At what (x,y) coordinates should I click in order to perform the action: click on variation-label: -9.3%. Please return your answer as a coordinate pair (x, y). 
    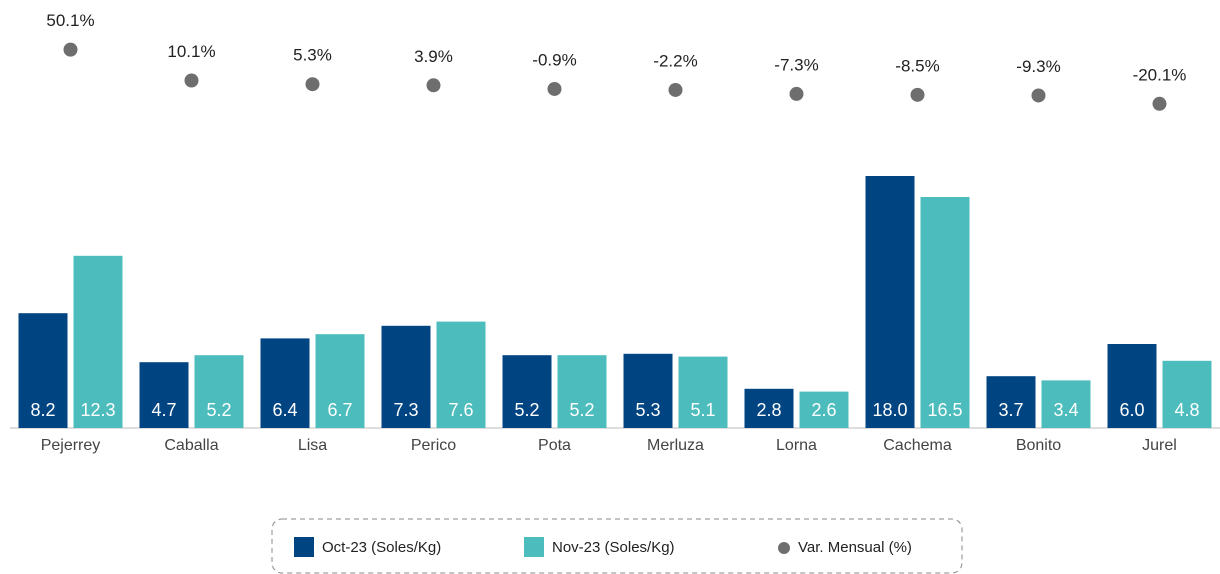
    Looking at the image, I should click on (1038, 66).